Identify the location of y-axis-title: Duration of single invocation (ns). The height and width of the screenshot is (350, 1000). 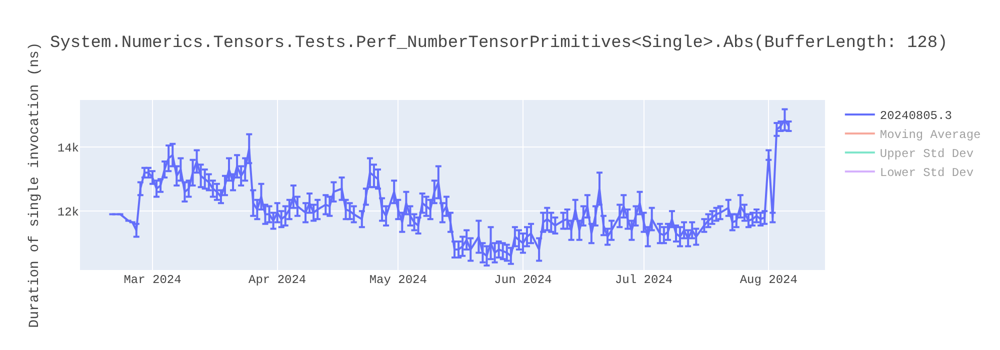
(34, 185).